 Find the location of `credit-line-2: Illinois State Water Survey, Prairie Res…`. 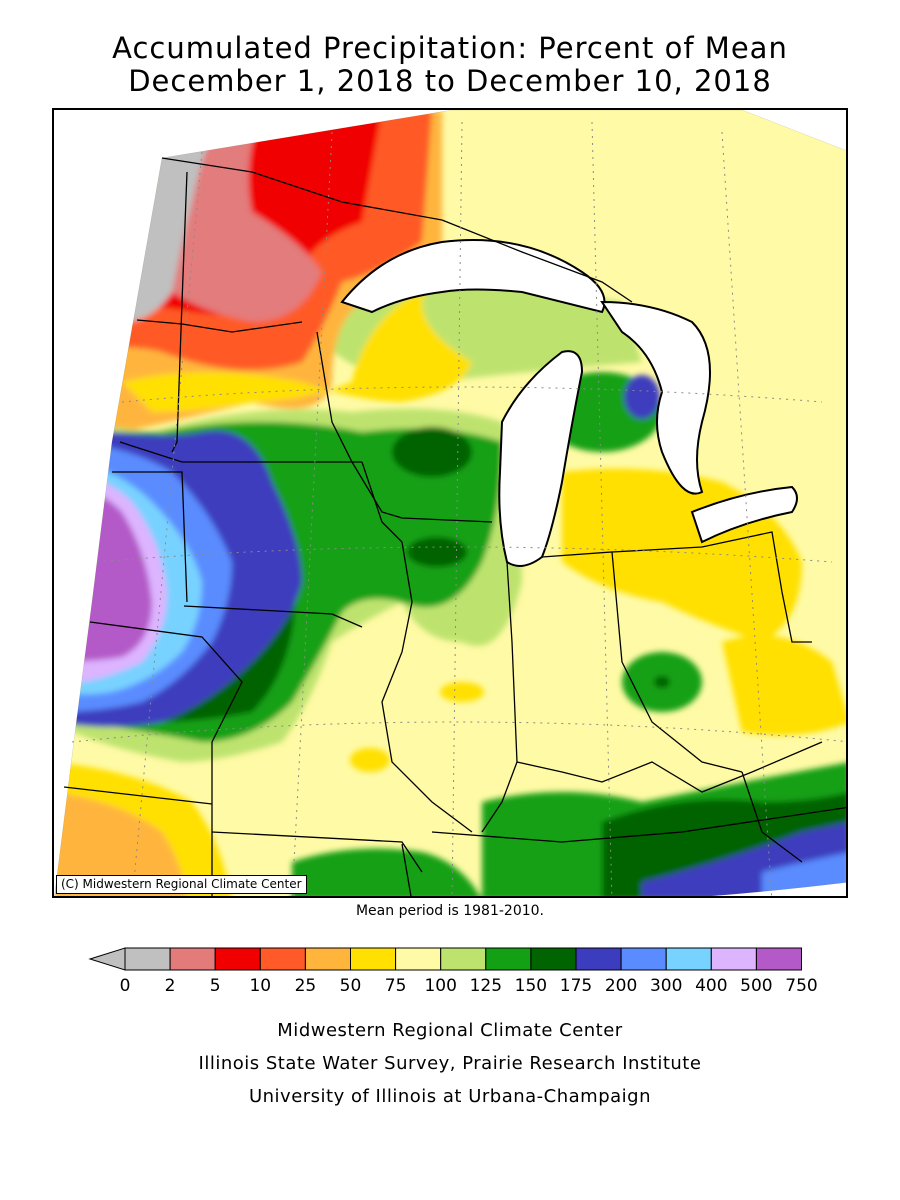

credit-line-2: Illinois State Water Survey, Prairie Res… is located at coordinates (450, 1063).